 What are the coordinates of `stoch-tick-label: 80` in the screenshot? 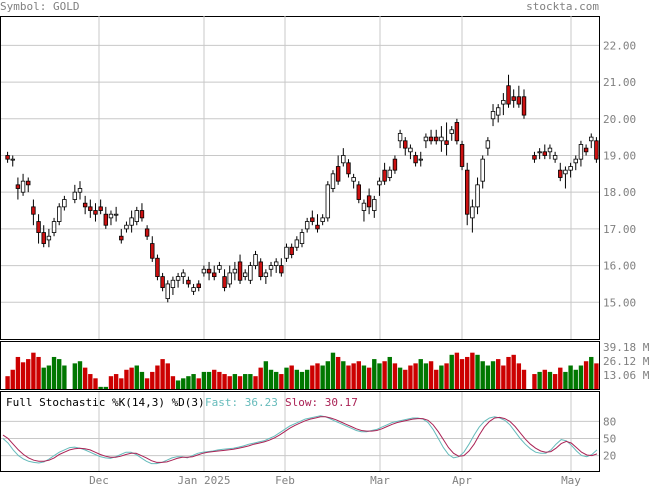 It's located at (609, 421).